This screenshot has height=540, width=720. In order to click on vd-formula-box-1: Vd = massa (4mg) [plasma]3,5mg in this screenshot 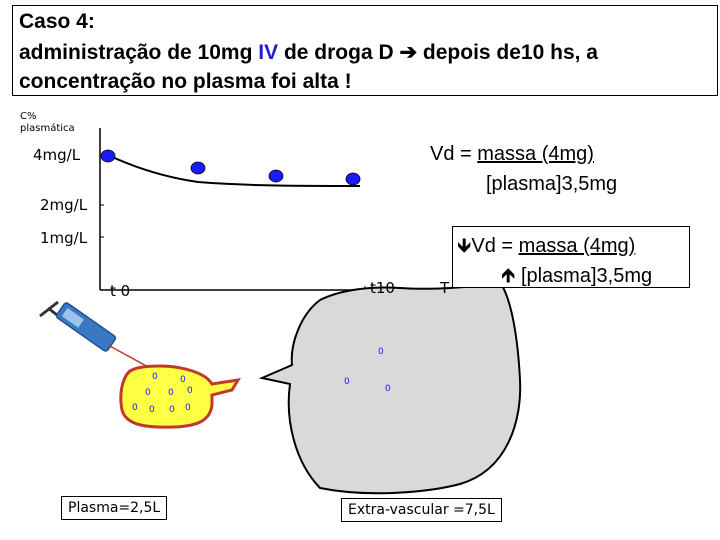, I will do `click(542, 168)`.